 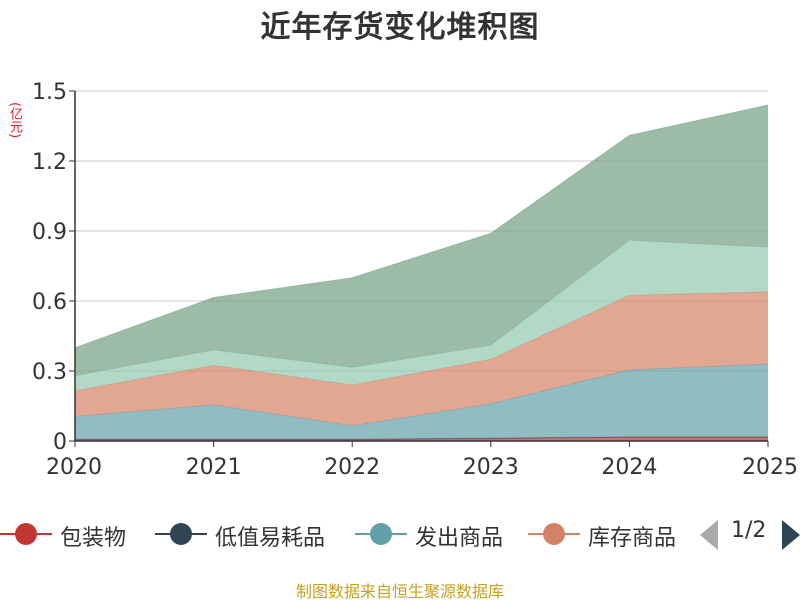 I want to click on x-tick-label: 2020, so click(x=74, y=467).